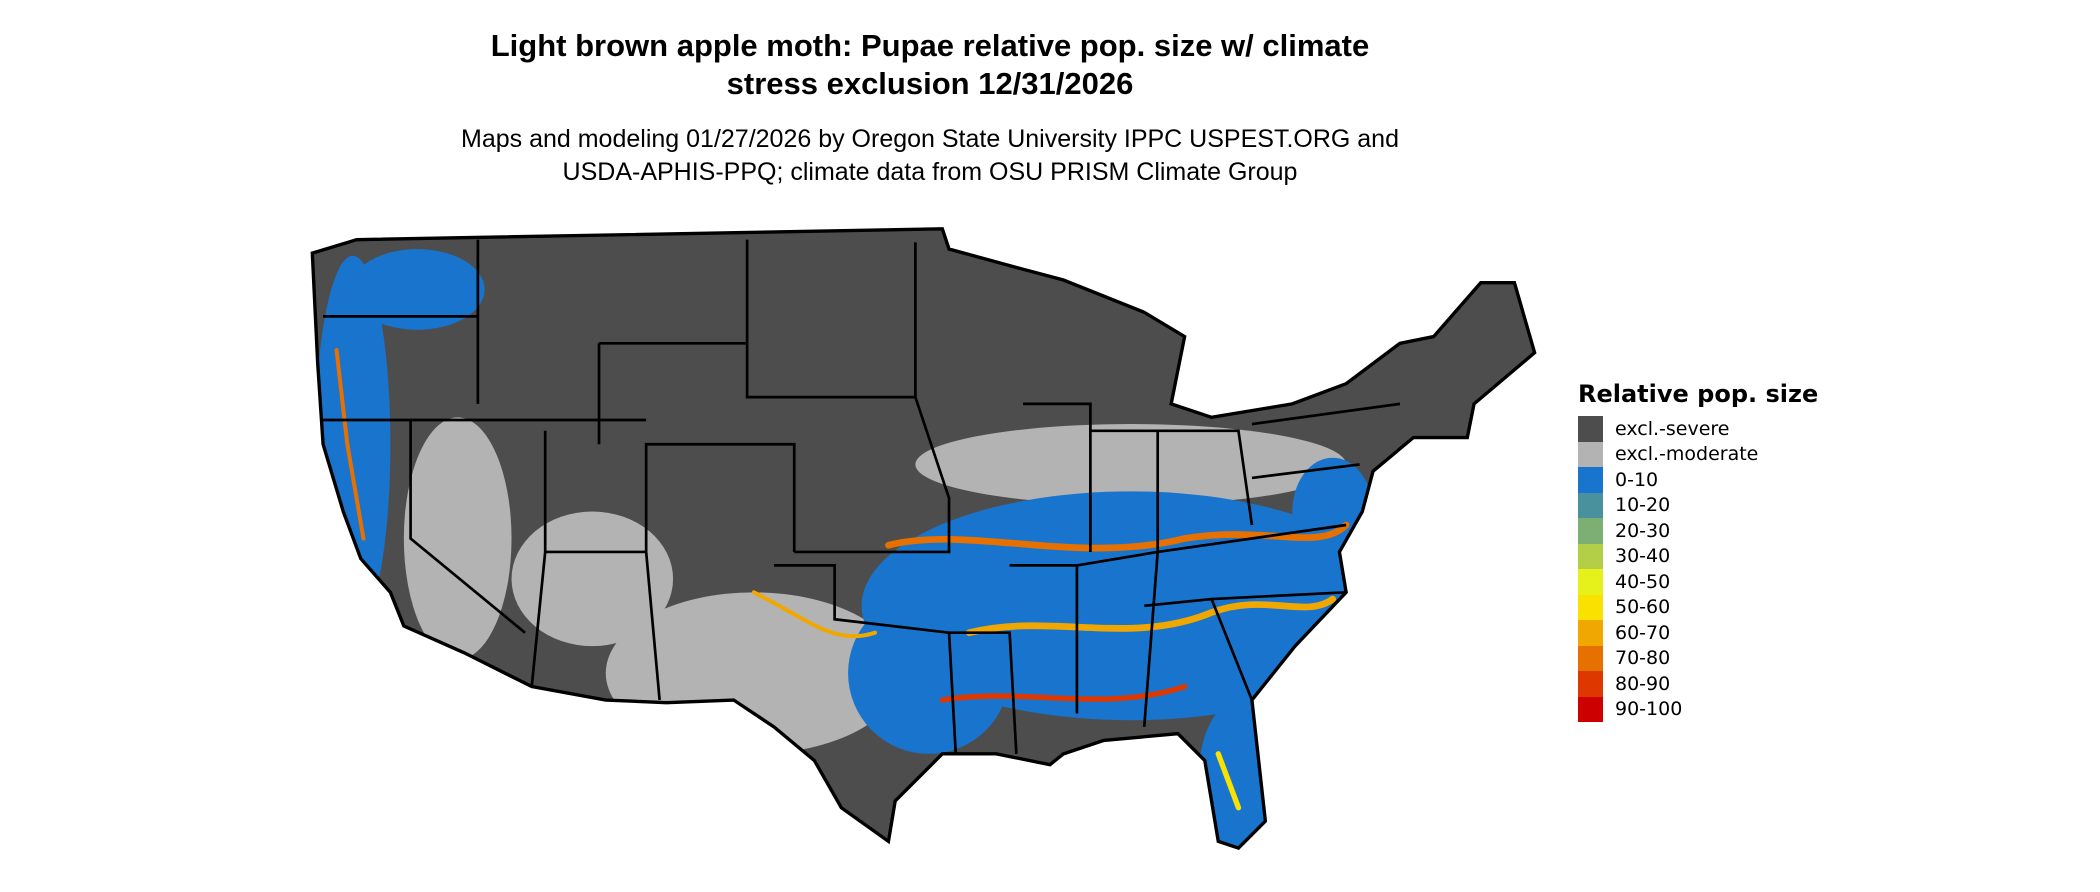 This screenshot has width=2100, height=892. What do you see at coordinates (1687, 454) in the screenshot?
I see `legend-label: excl.-moderate` at bounding box center [1687, 454].